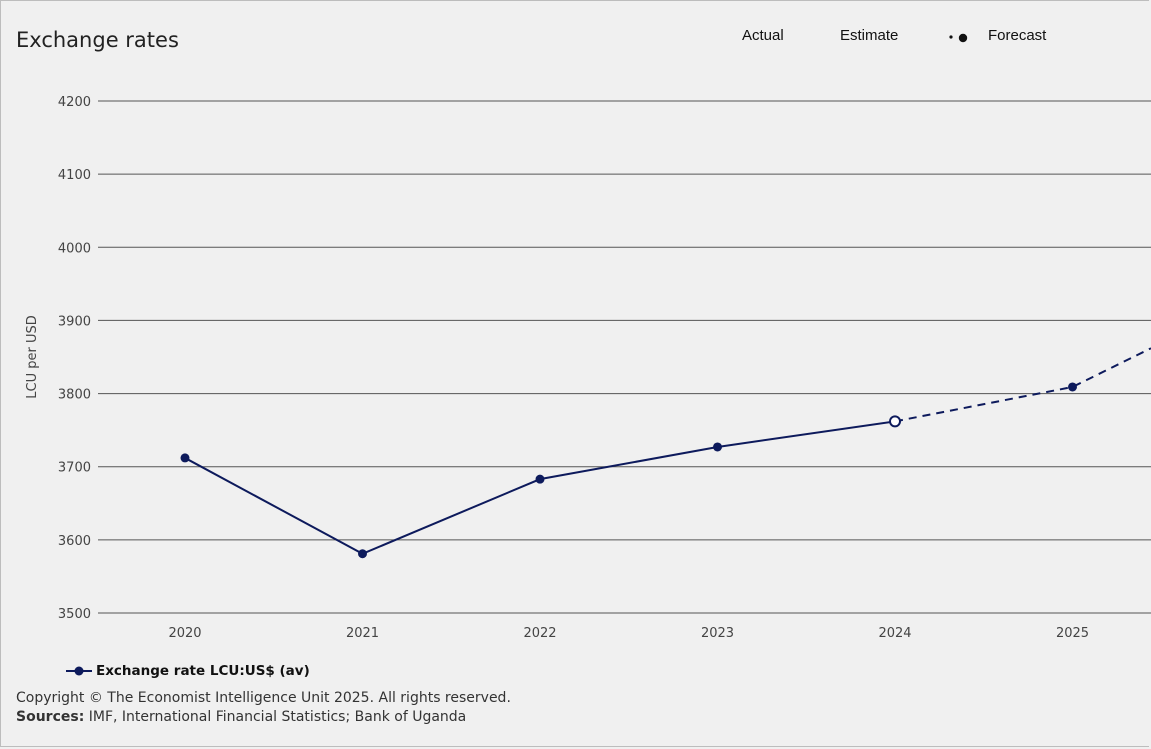 This screenshot has width=1151, height=749. I want to click on y-tick-label: 4200, so click(74, 102).